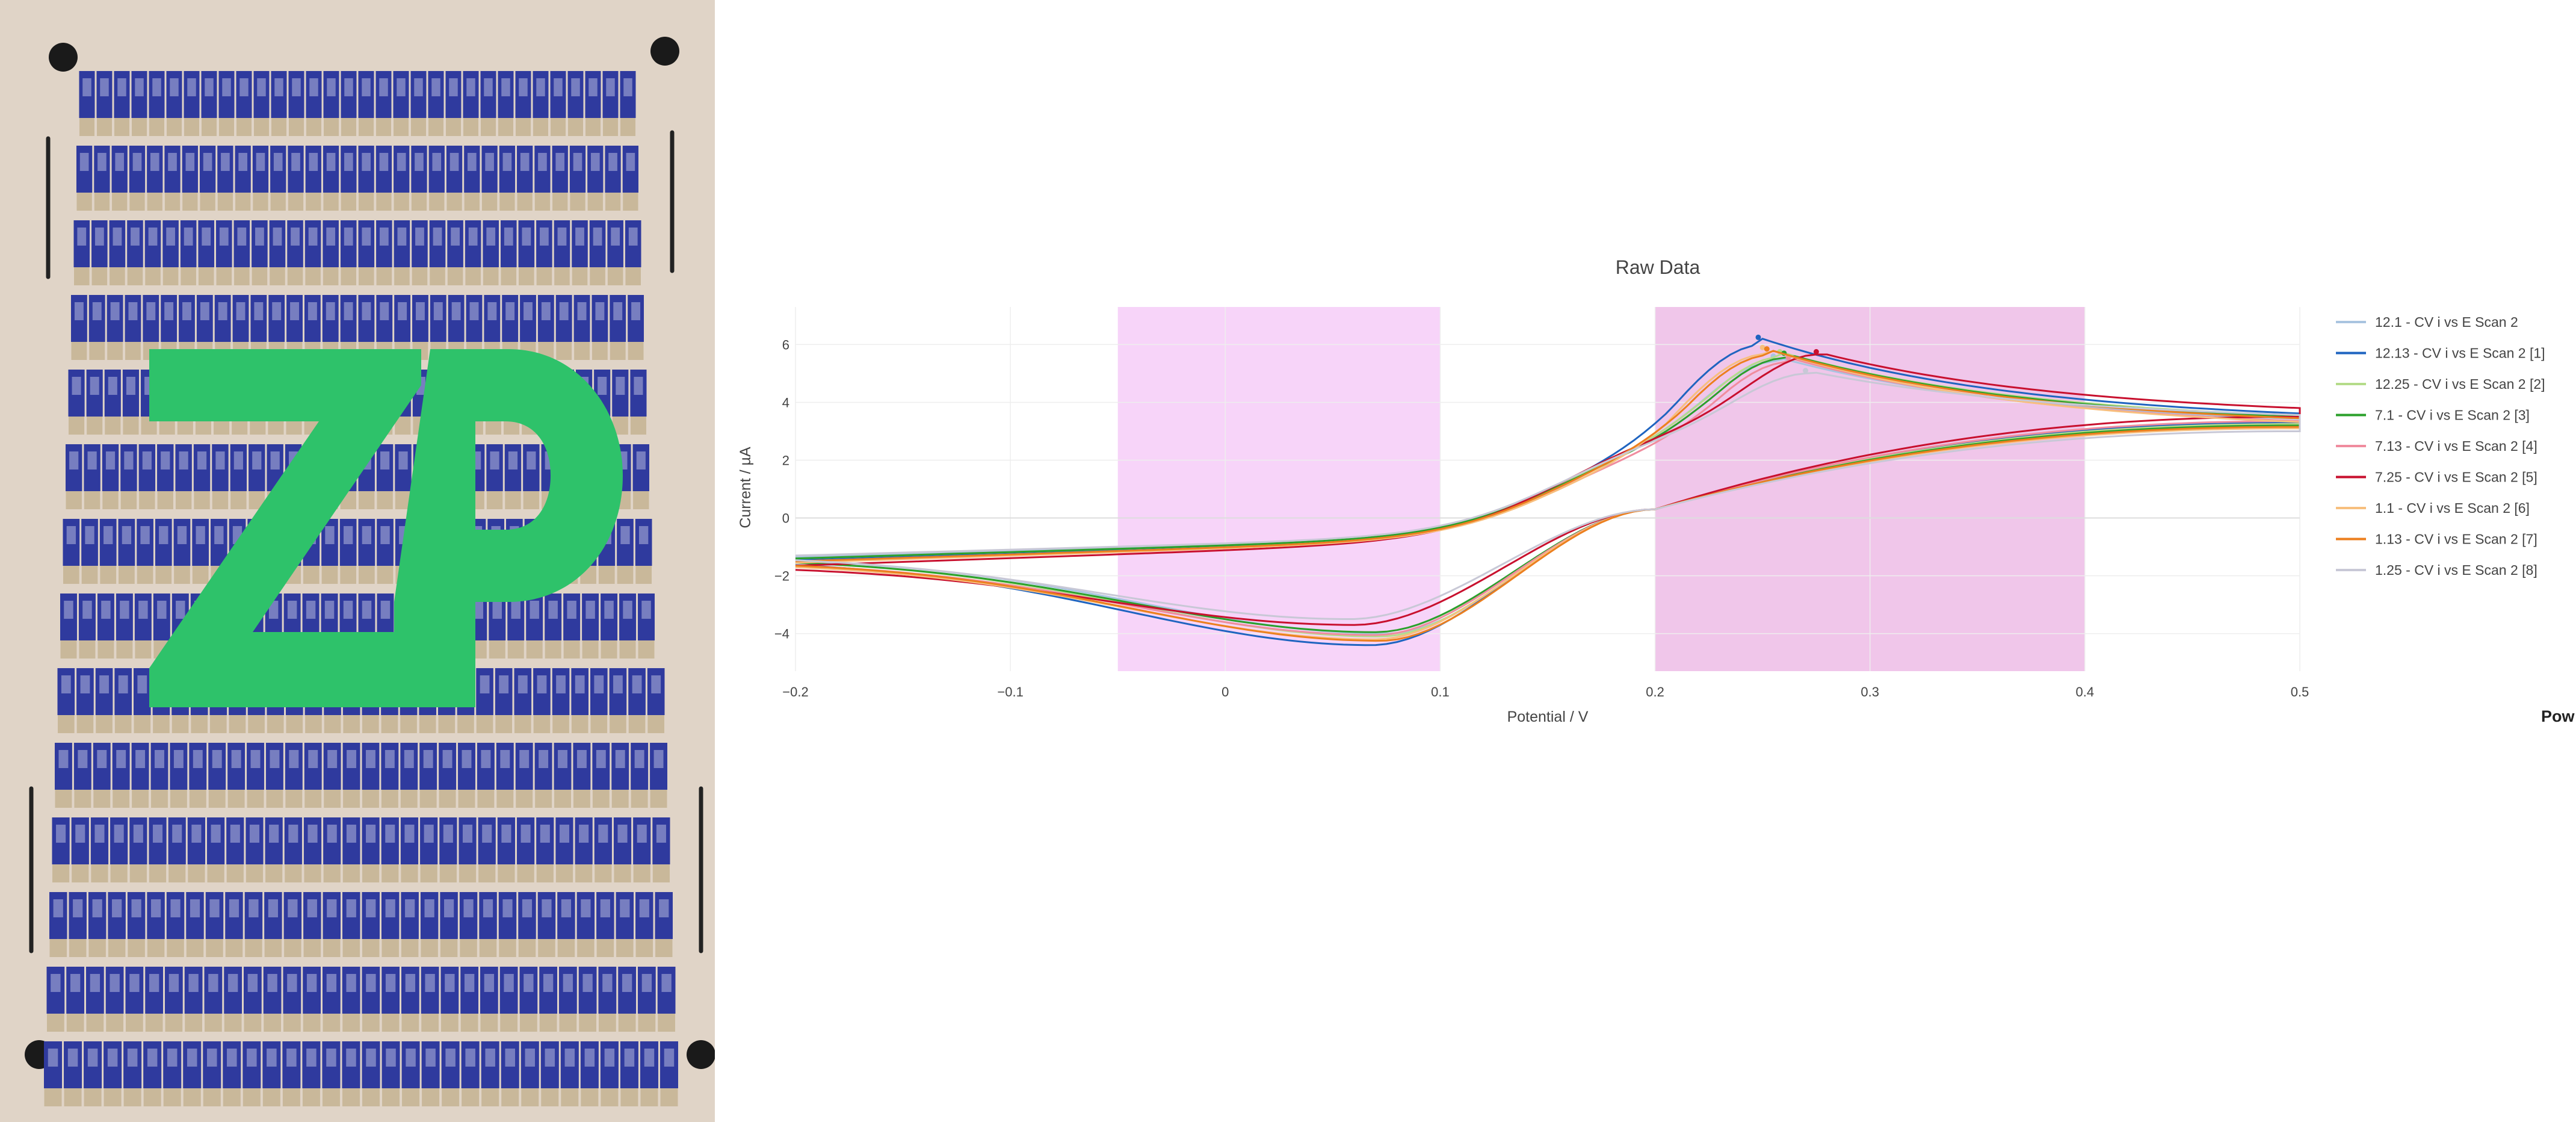 Image resolution: width=2576 pixels, height=1122 pixels. What do you see at coordinates (1655, 691) in the screenshot?
I see `x-tick-label: 0.2` at bounding box center [1655, 691].